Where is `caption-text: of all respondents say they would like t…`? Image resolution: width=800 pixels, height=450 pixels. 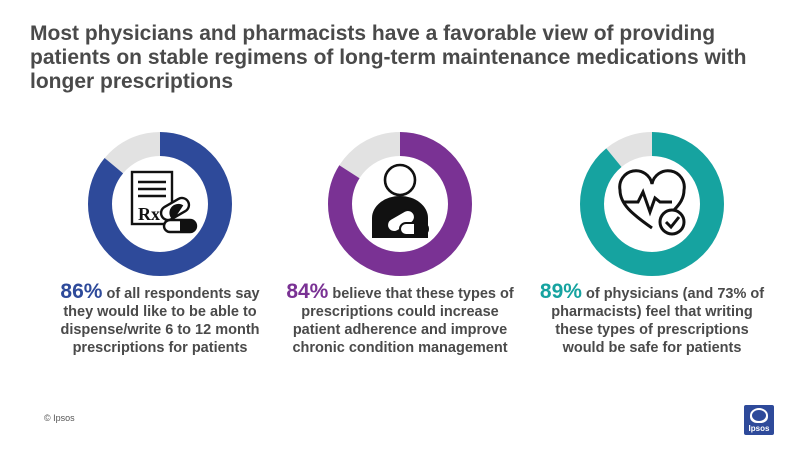
caption-text: of all respondents say they would like t… is located at coordinates (160, 321).